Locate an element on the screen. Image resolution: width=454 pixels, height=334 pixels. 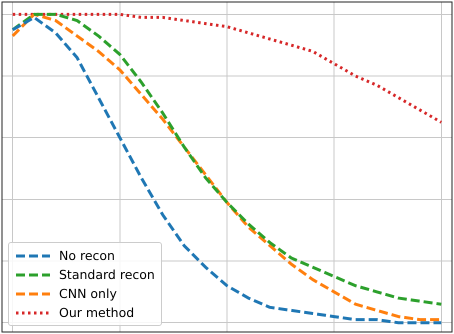
legend-label: Standard recon is located at coordinates (107, 275).